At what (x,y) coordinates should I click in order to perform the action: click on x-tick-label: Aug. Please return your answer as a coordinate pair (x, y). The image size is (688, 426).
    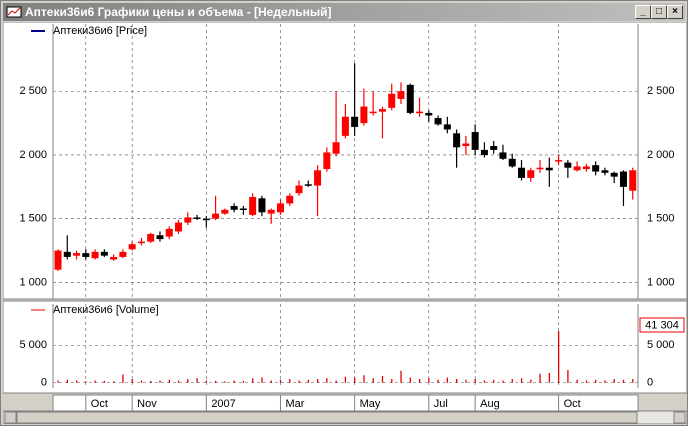
    Looking at the image, I should click on (490, 404).